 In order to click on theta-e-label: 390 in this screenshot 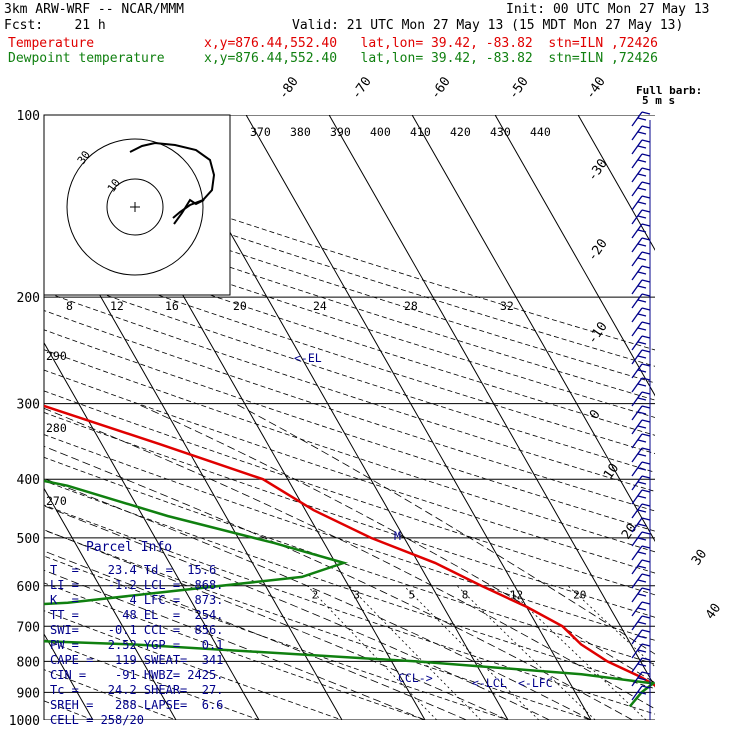, I will do `click(340, 132)`.